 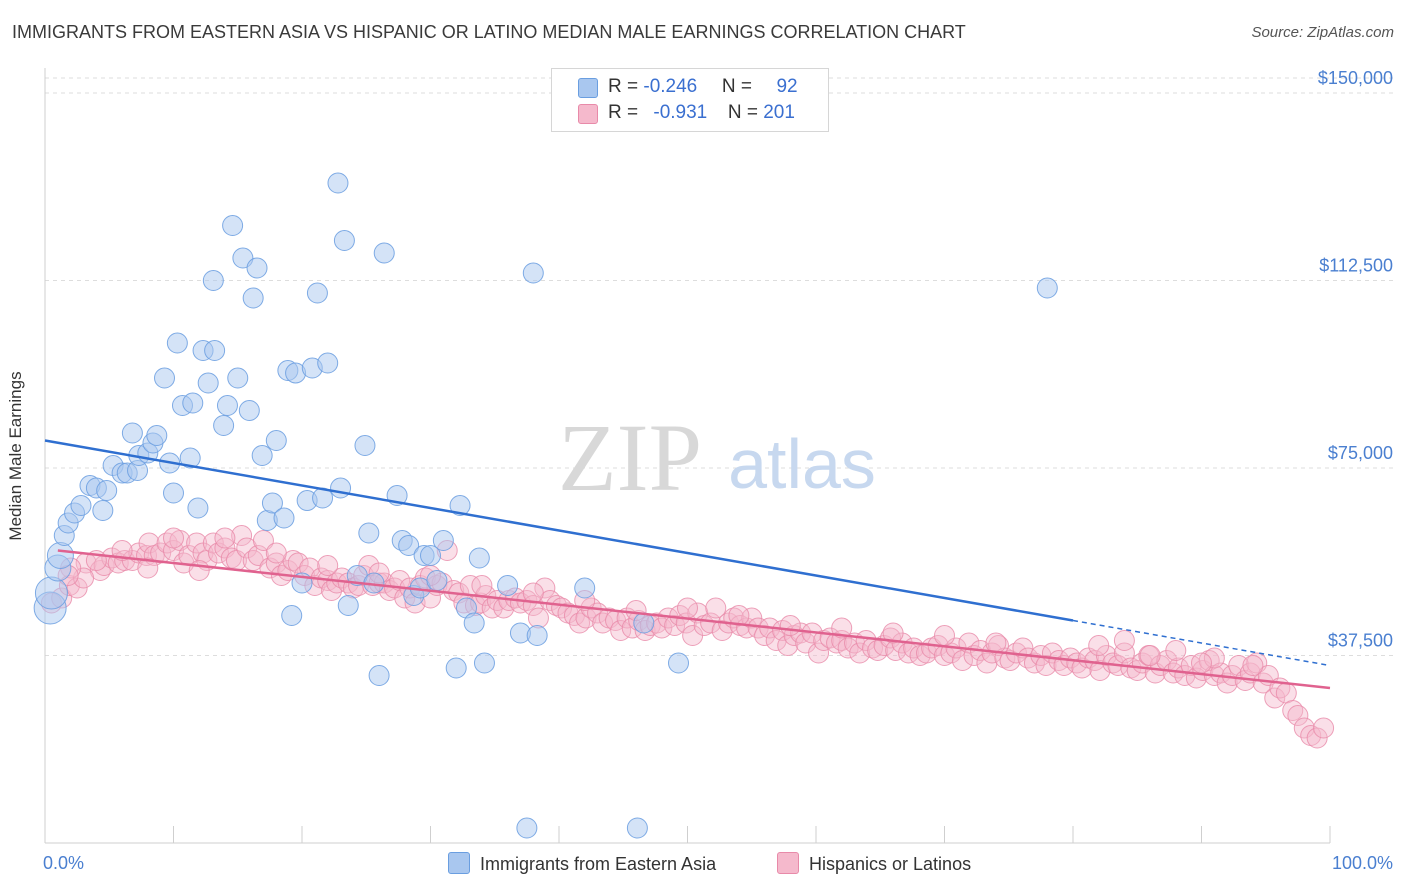 What do you see at coordinates (1201, 643) in the screenshot?
I see `blue-trend-extension` at bounding box center [1201, 643].